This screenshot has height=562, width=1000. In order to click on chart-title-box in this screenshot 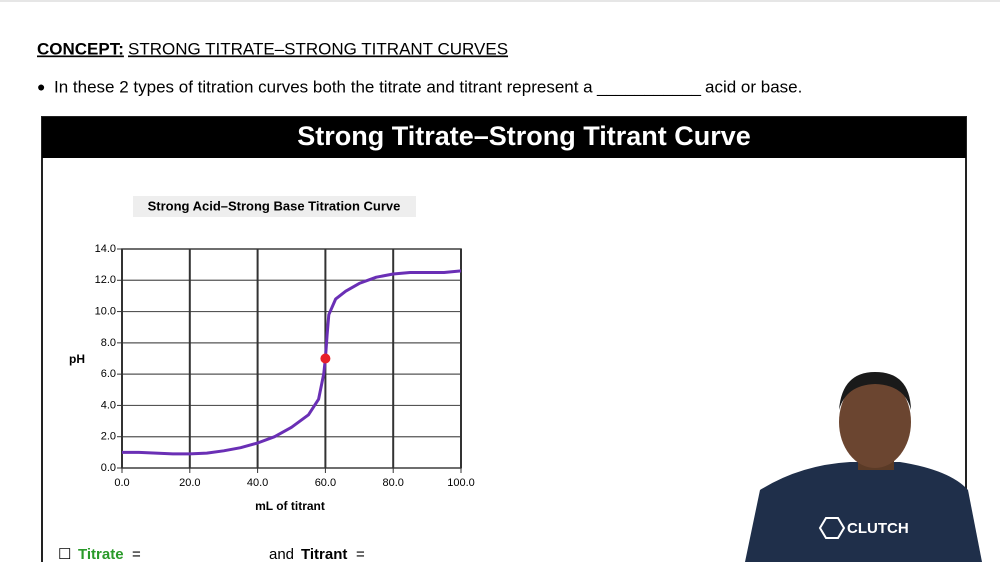, I will do `click(274, 206)`.